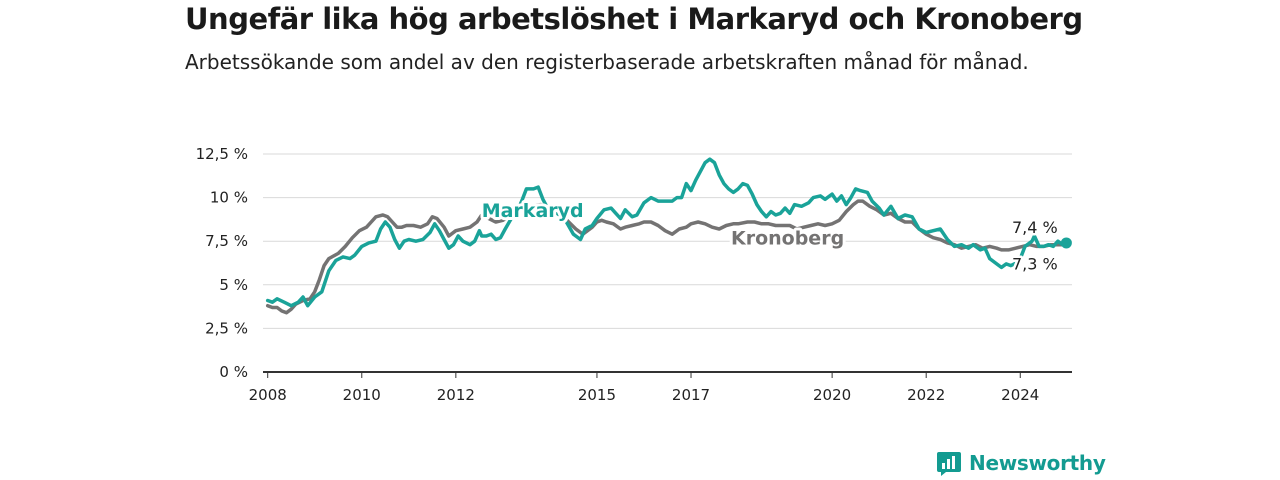 The width and height of the screenshot is (1280, 480). Describe the element at coordinates (456, 395) in the screenshot. I see `x-tick-label: 2012` at that location.